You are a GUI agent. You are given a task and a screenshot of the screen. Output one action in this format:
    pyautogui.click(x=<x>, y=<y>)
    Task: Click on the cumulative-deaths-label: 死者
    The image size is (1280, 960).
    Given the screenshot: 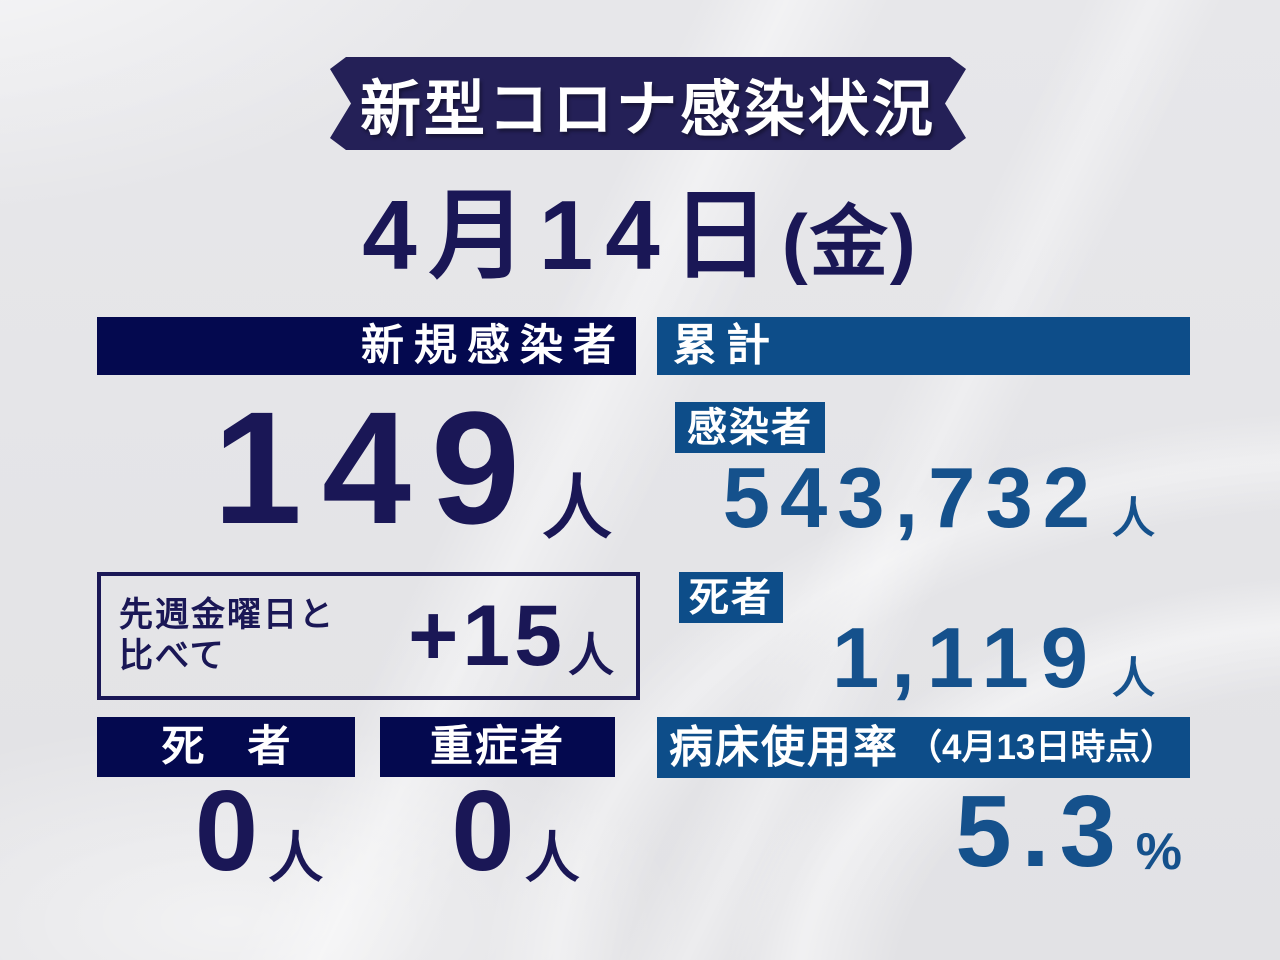 What is the action you would take?
    pyautogui.click(x=731, y=597)
    